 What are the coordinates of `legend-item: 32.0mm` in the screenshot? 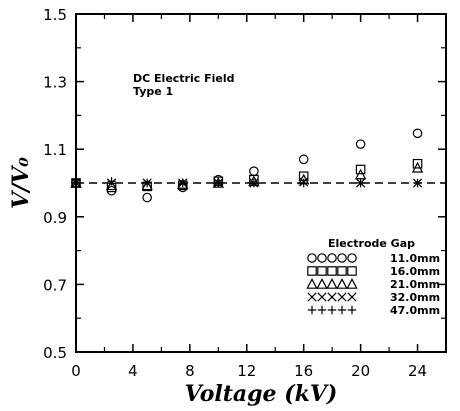 It's located at (373, 297).